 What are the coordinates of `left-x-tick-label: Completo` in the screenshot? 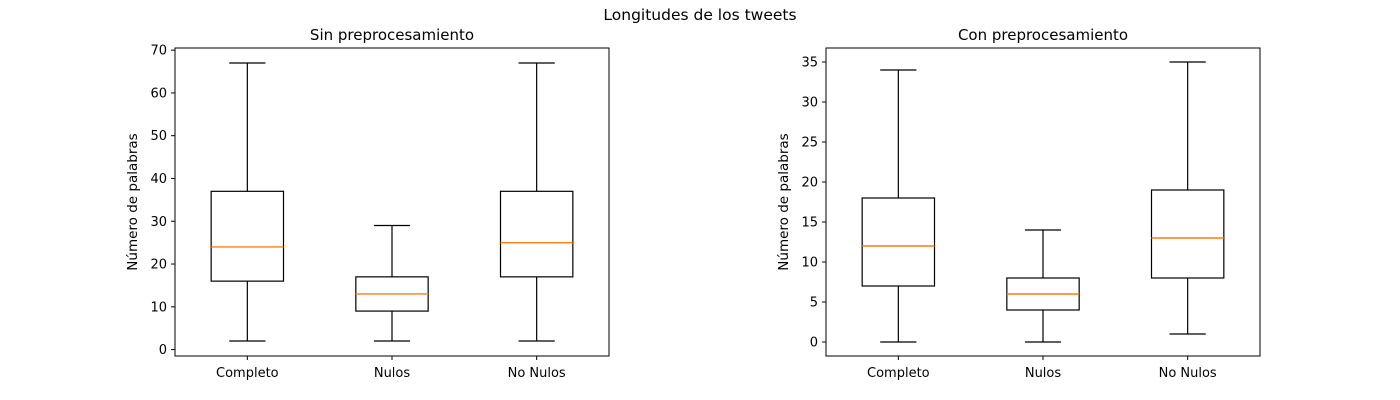 It's located at (247, 373).